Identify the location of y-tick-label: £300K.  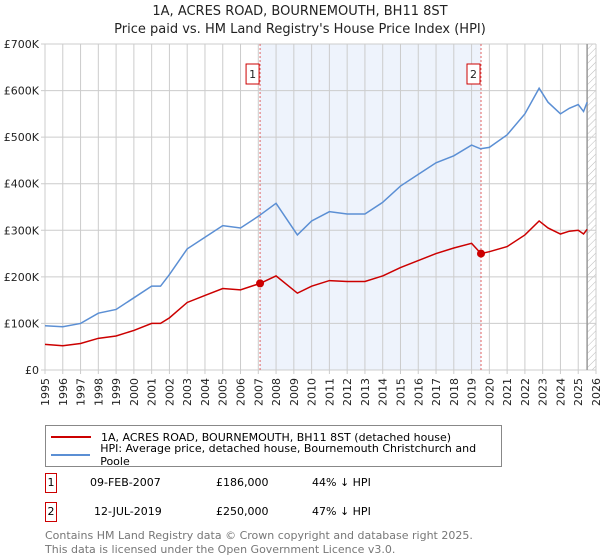
(22, 230).